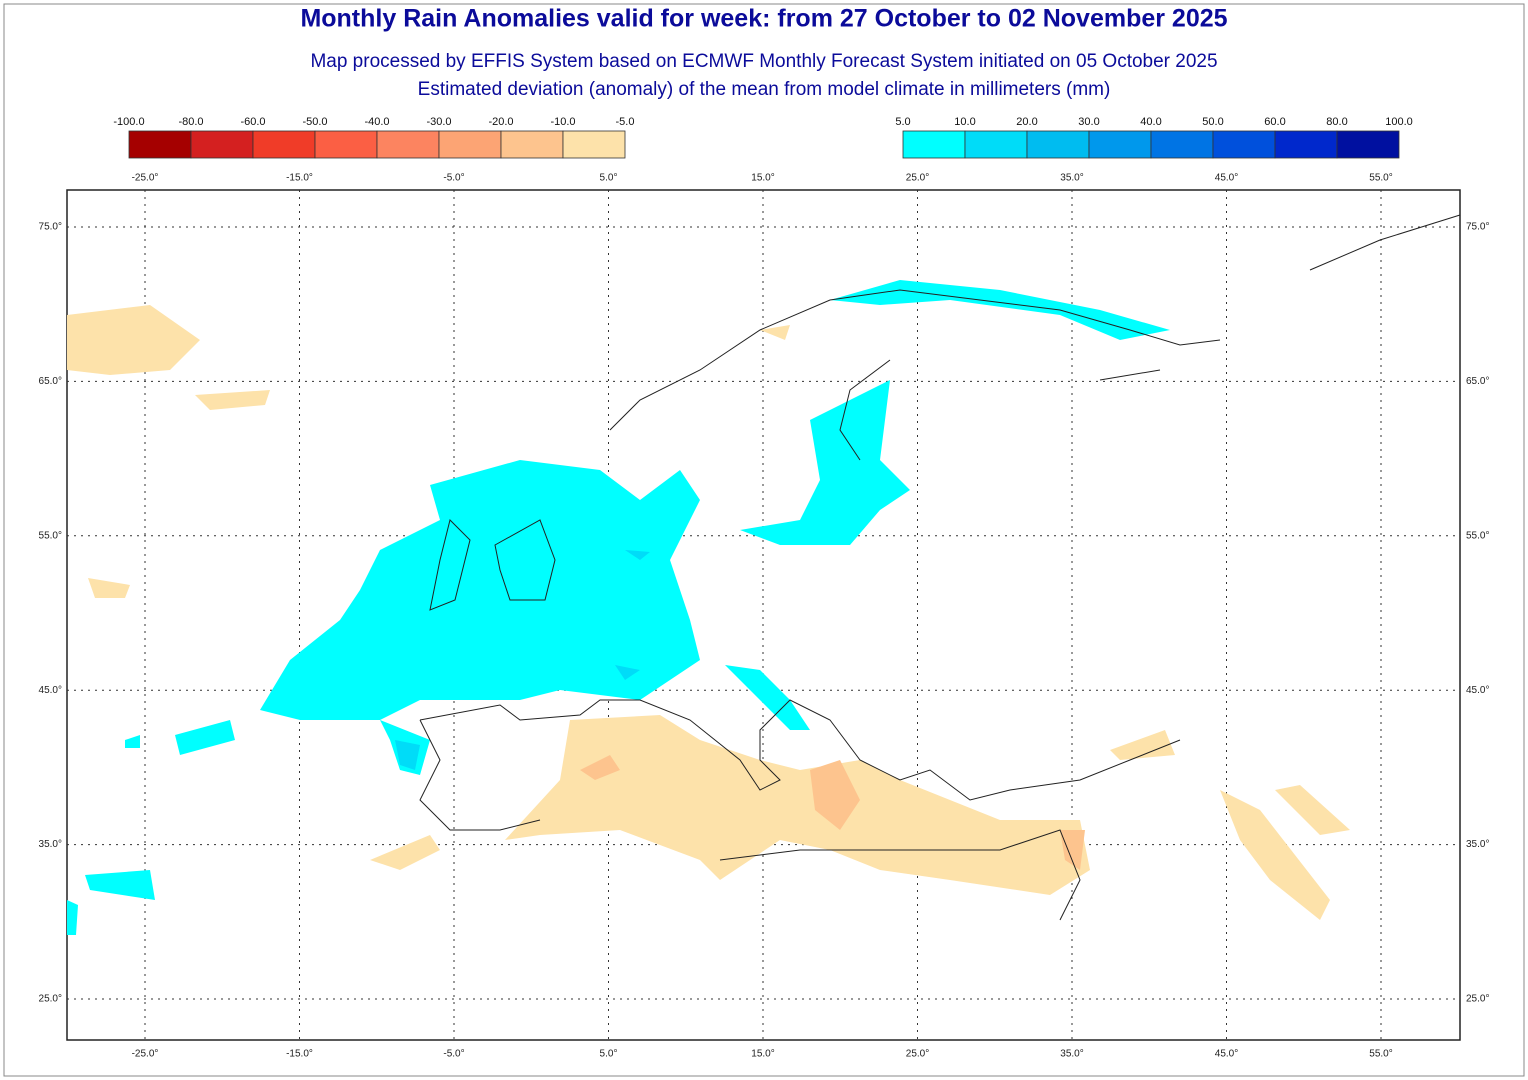 The image size is (1528, 1080). What do you see at coordinates (1380, 178) in the screenshot?
I see `lon-label-top: 55.0°` at bounding box center [1380, 178].